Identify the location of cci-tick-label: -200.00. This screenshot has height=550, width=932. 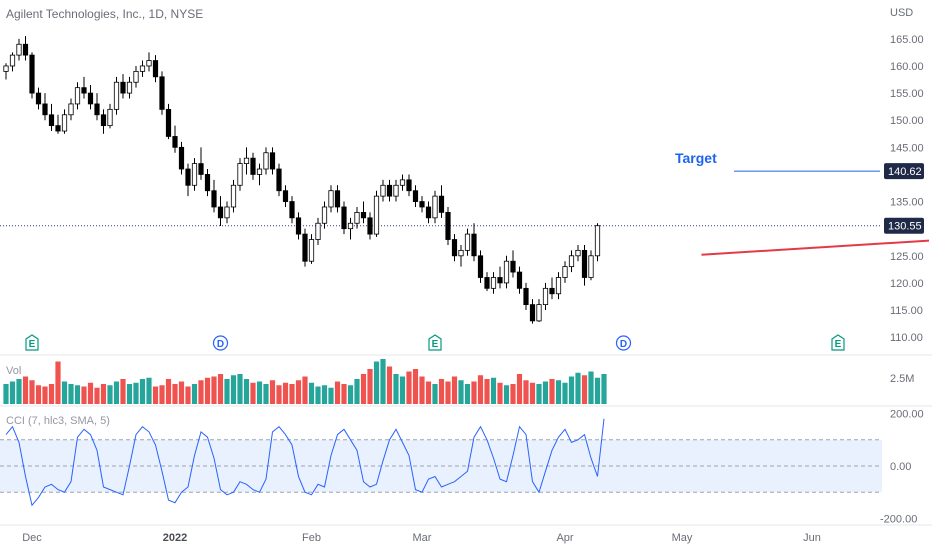
(898, 519).